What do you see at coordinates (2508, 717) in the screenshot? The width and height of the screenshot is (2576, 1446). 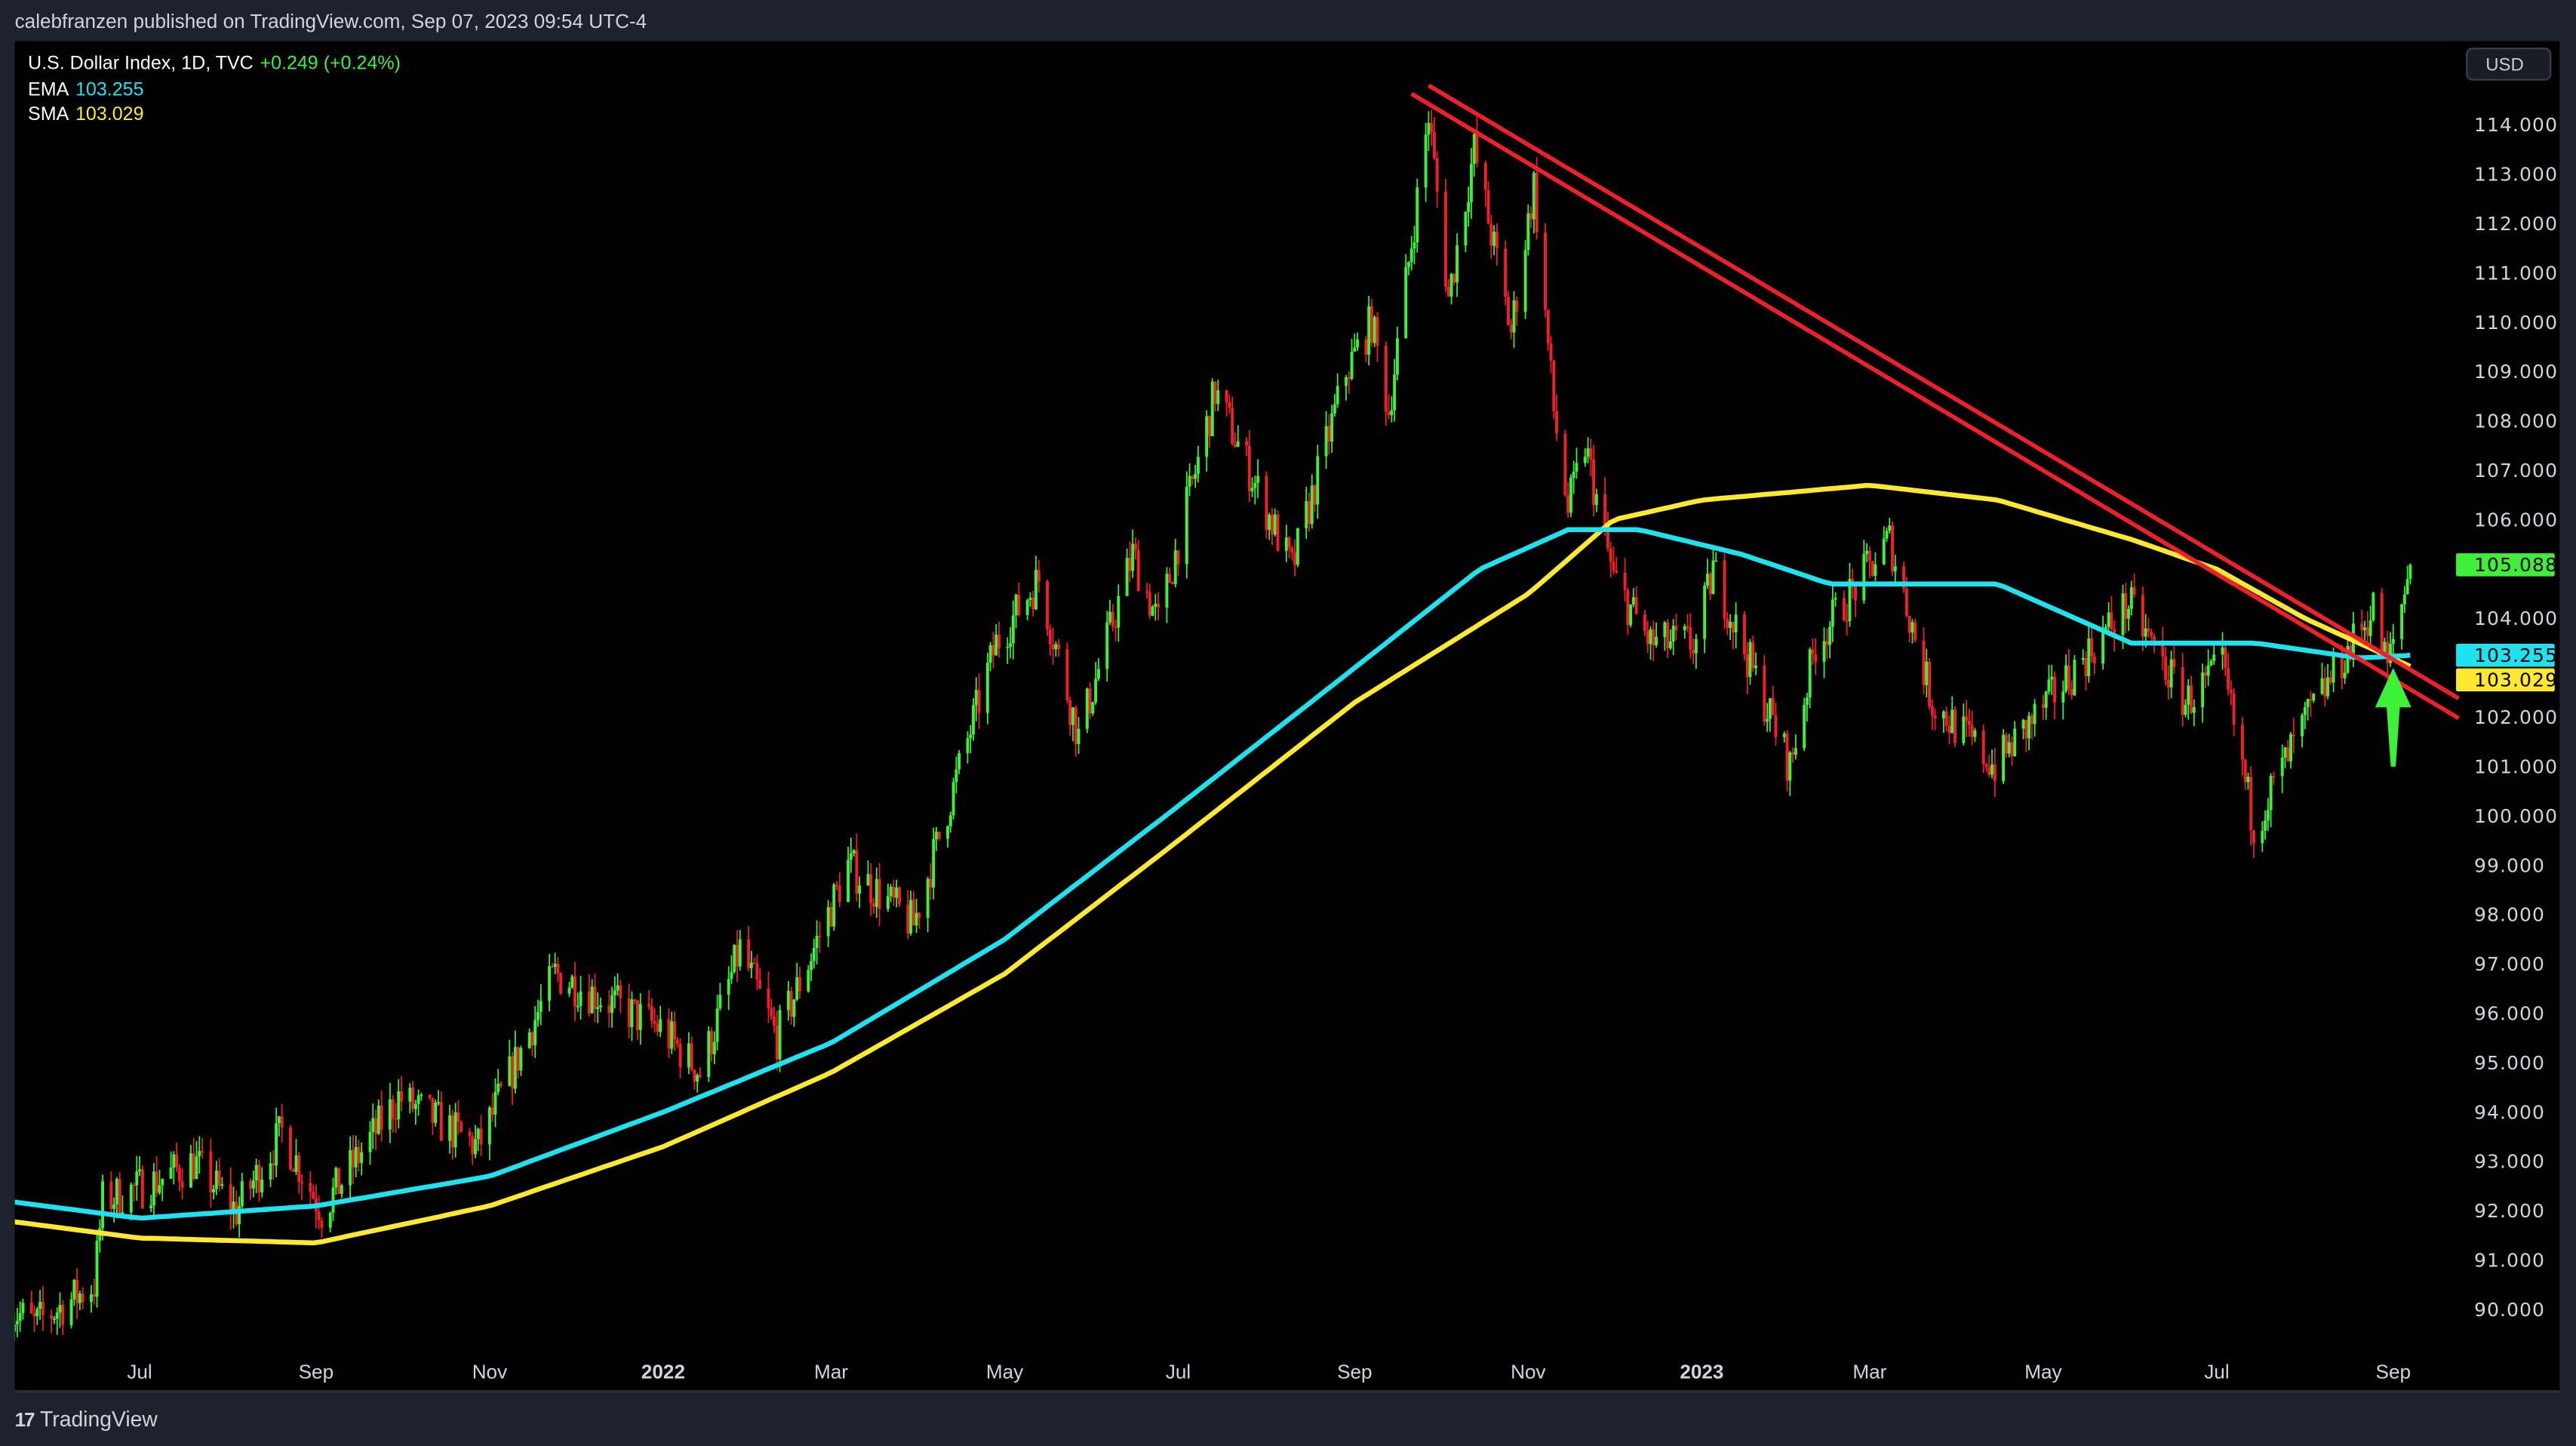 I see `price-axis` at bounding box center [2508, 717].